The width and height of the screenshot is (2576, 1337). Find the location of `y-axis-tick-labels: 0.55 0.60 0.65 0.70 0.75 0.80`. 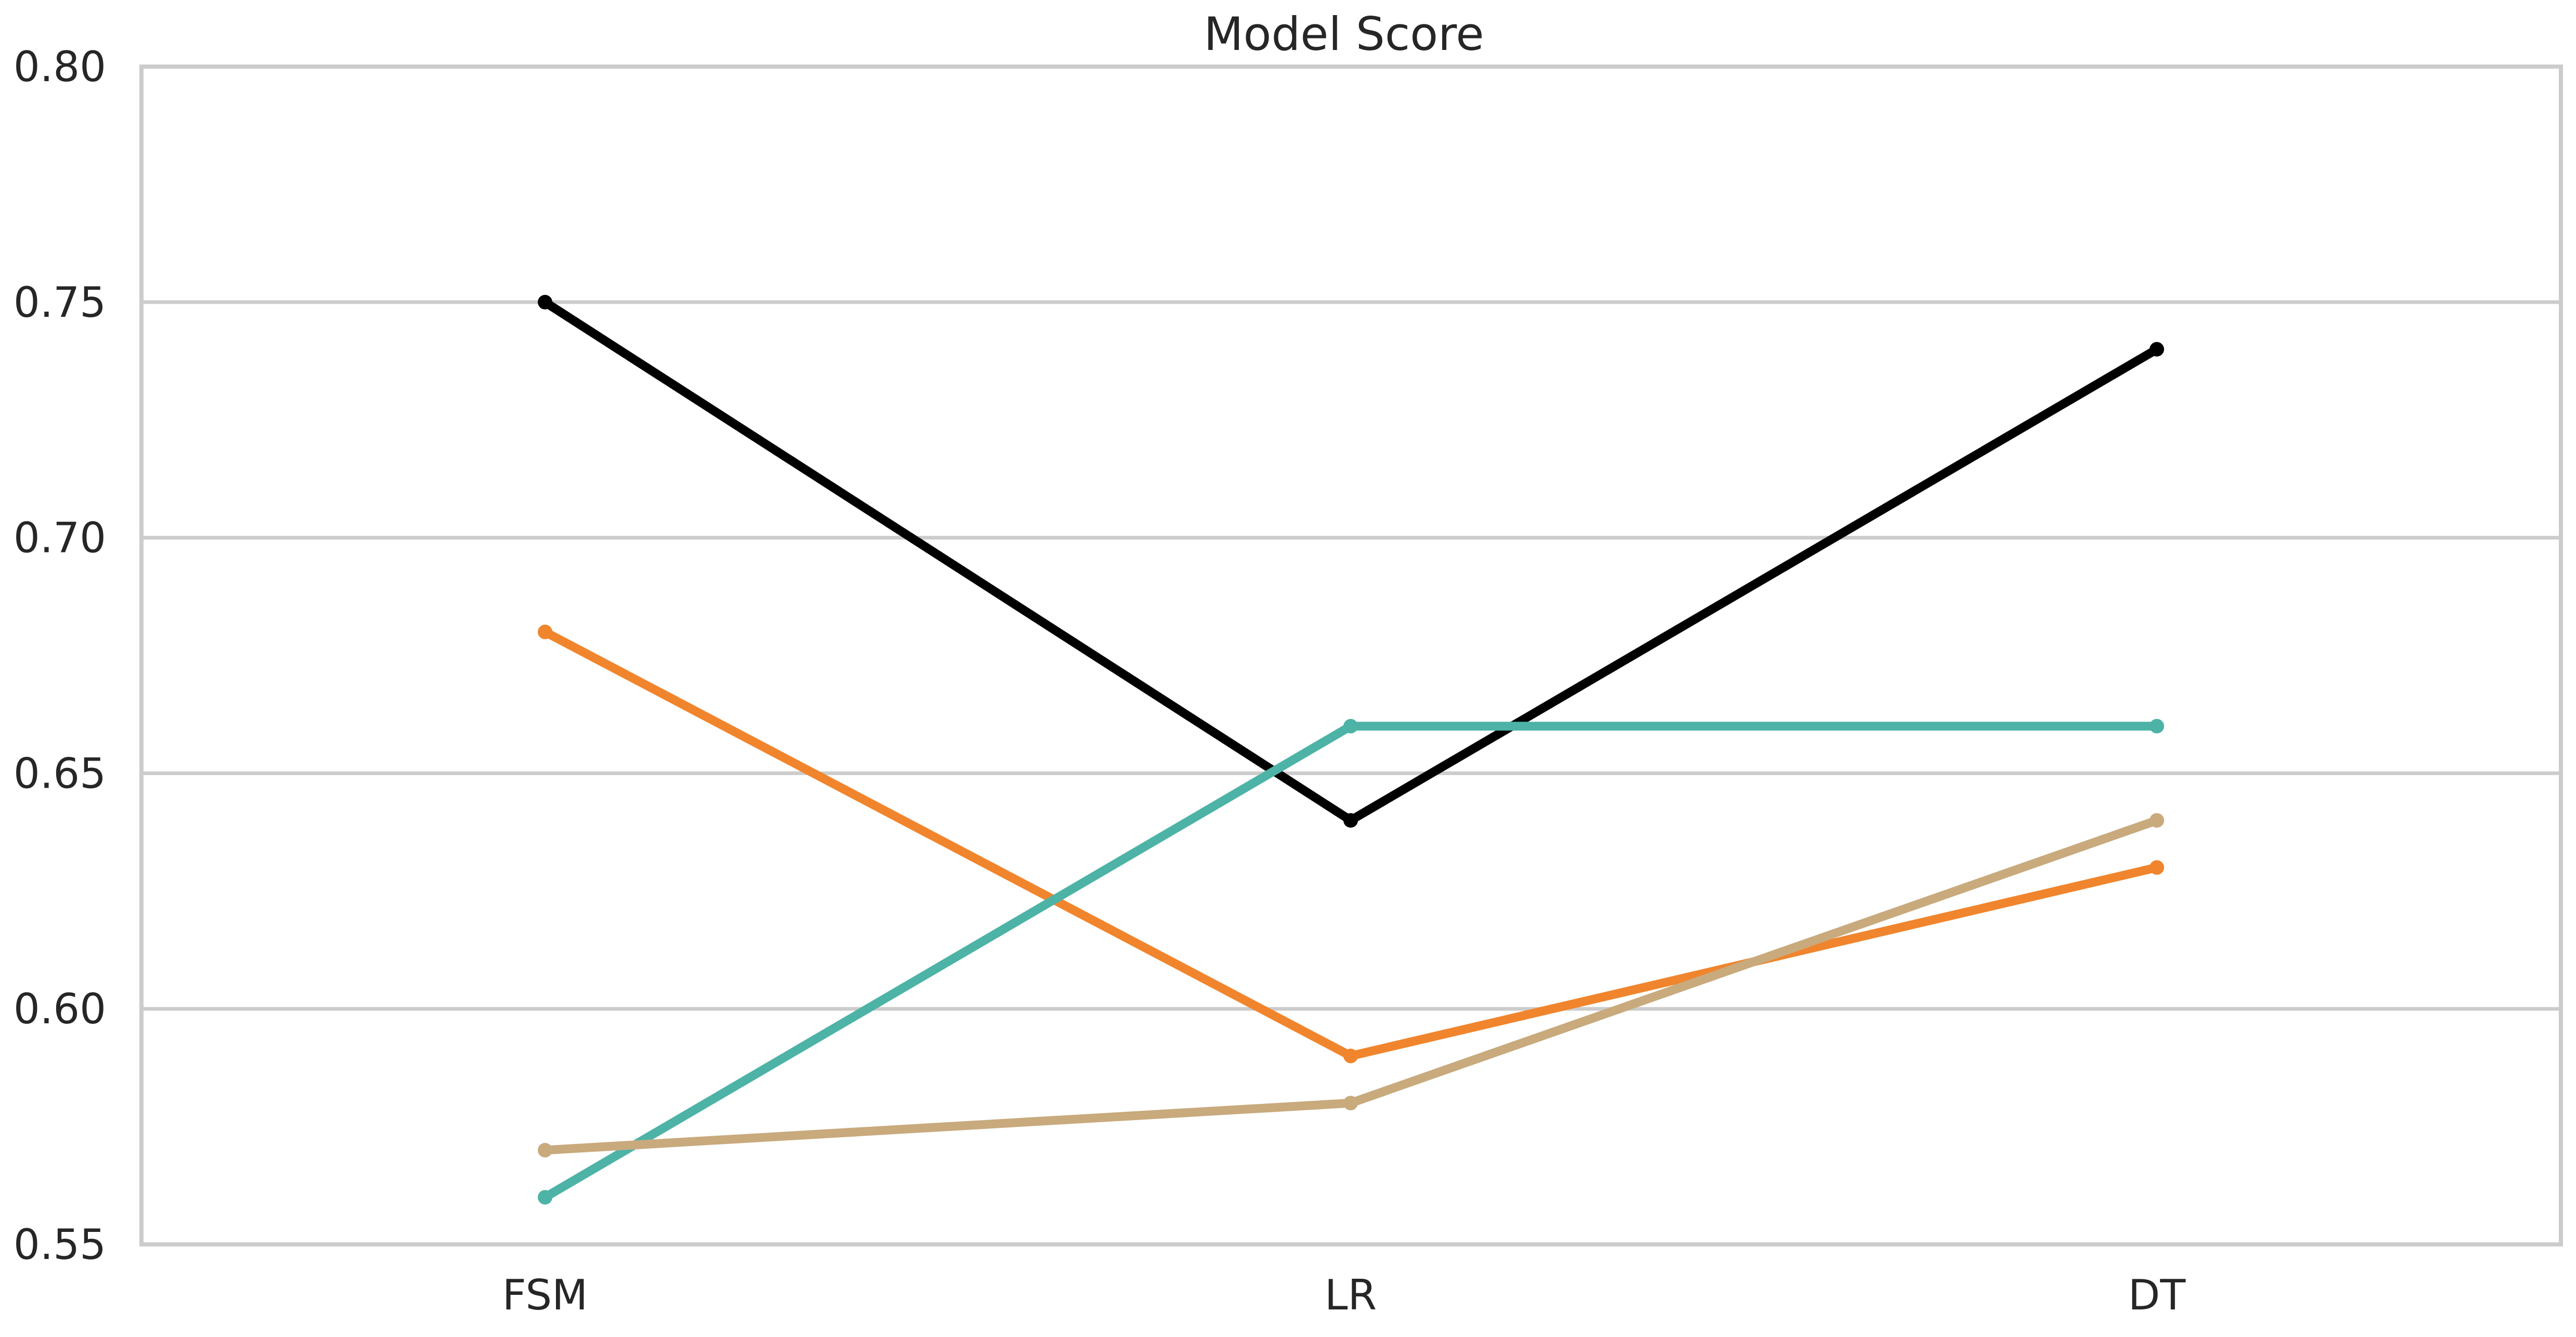

y-axis-tick-labels: 0.55 0.60 0.65 0.70 0.75 0.80 is located at coordinates (60, 656).